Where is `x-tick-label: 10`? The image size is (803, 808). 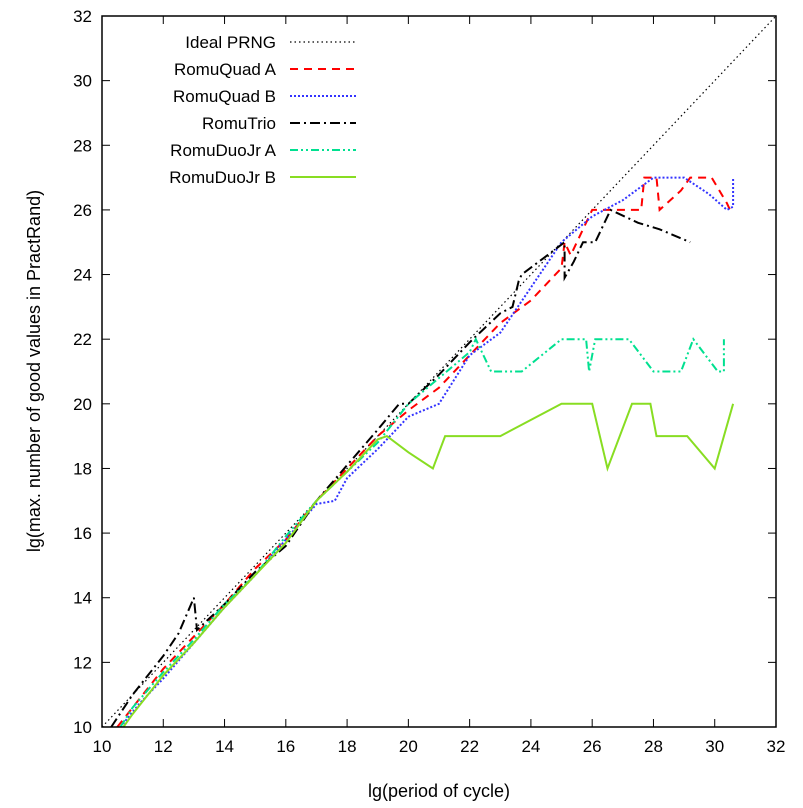 x-tick-label: 10 is located at coordinates (102, 746).